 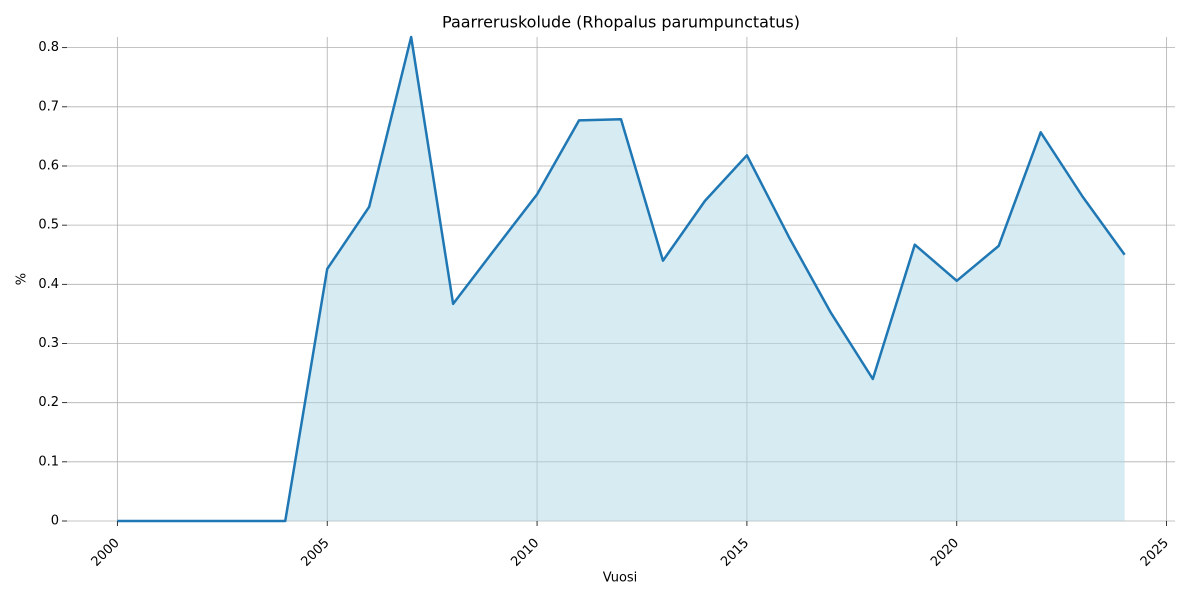 I want to click on x-tick-label: 2000, so click(x=106, y=553).